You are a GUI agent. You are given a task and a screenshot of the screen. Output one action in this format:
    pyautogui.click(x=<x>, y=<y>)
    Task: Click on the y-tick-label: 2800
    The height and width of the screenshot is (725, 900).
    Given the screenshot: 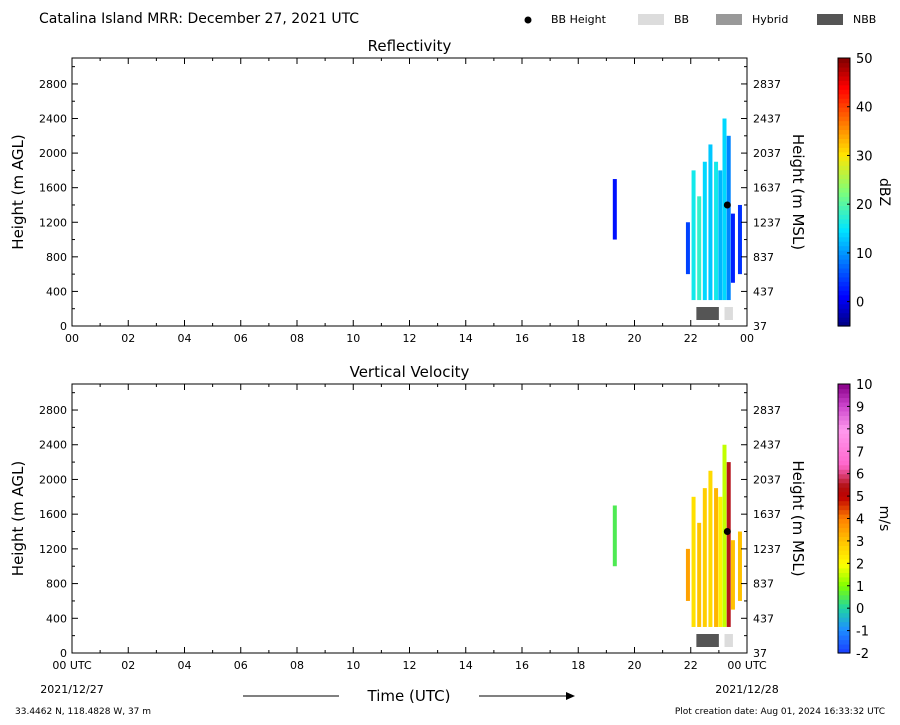 What is the action you would take?
    pyautogui.click(x=53, y=410)
    